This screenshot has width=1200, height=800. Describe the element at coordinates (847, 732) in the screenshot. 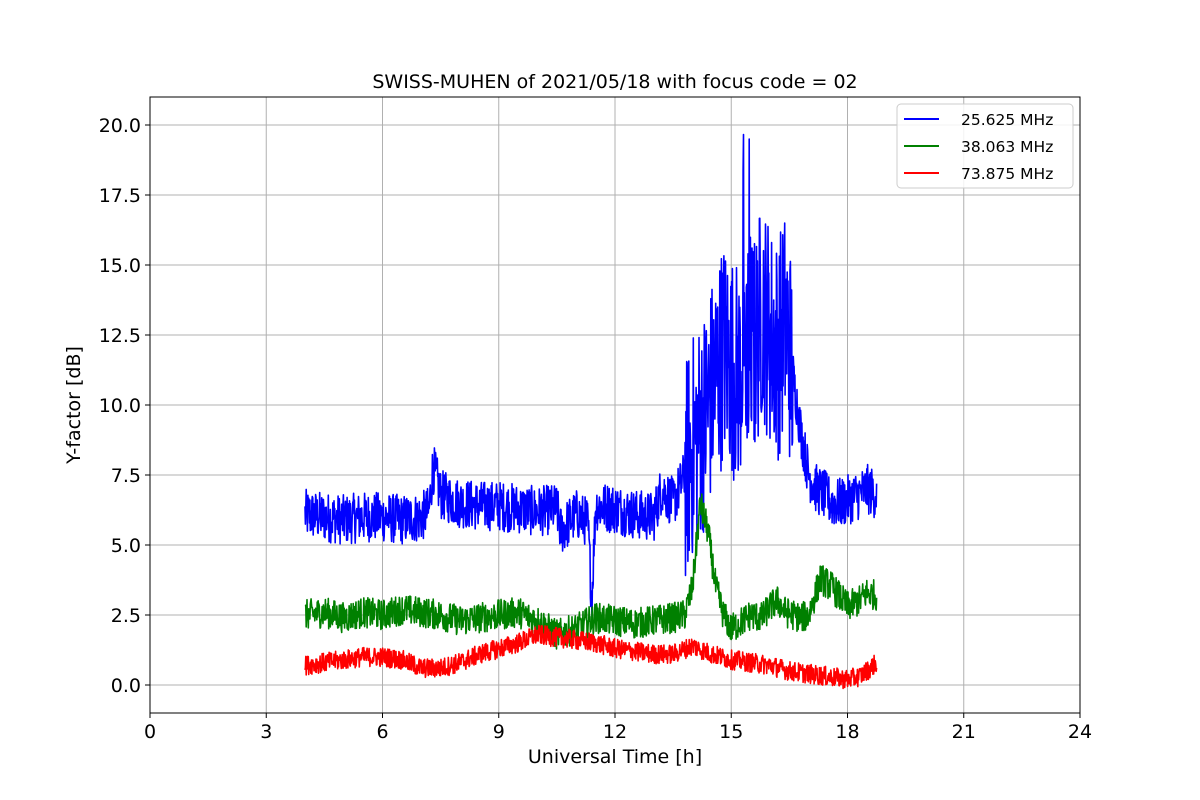

I see `x-tick-label: 18` at that location.